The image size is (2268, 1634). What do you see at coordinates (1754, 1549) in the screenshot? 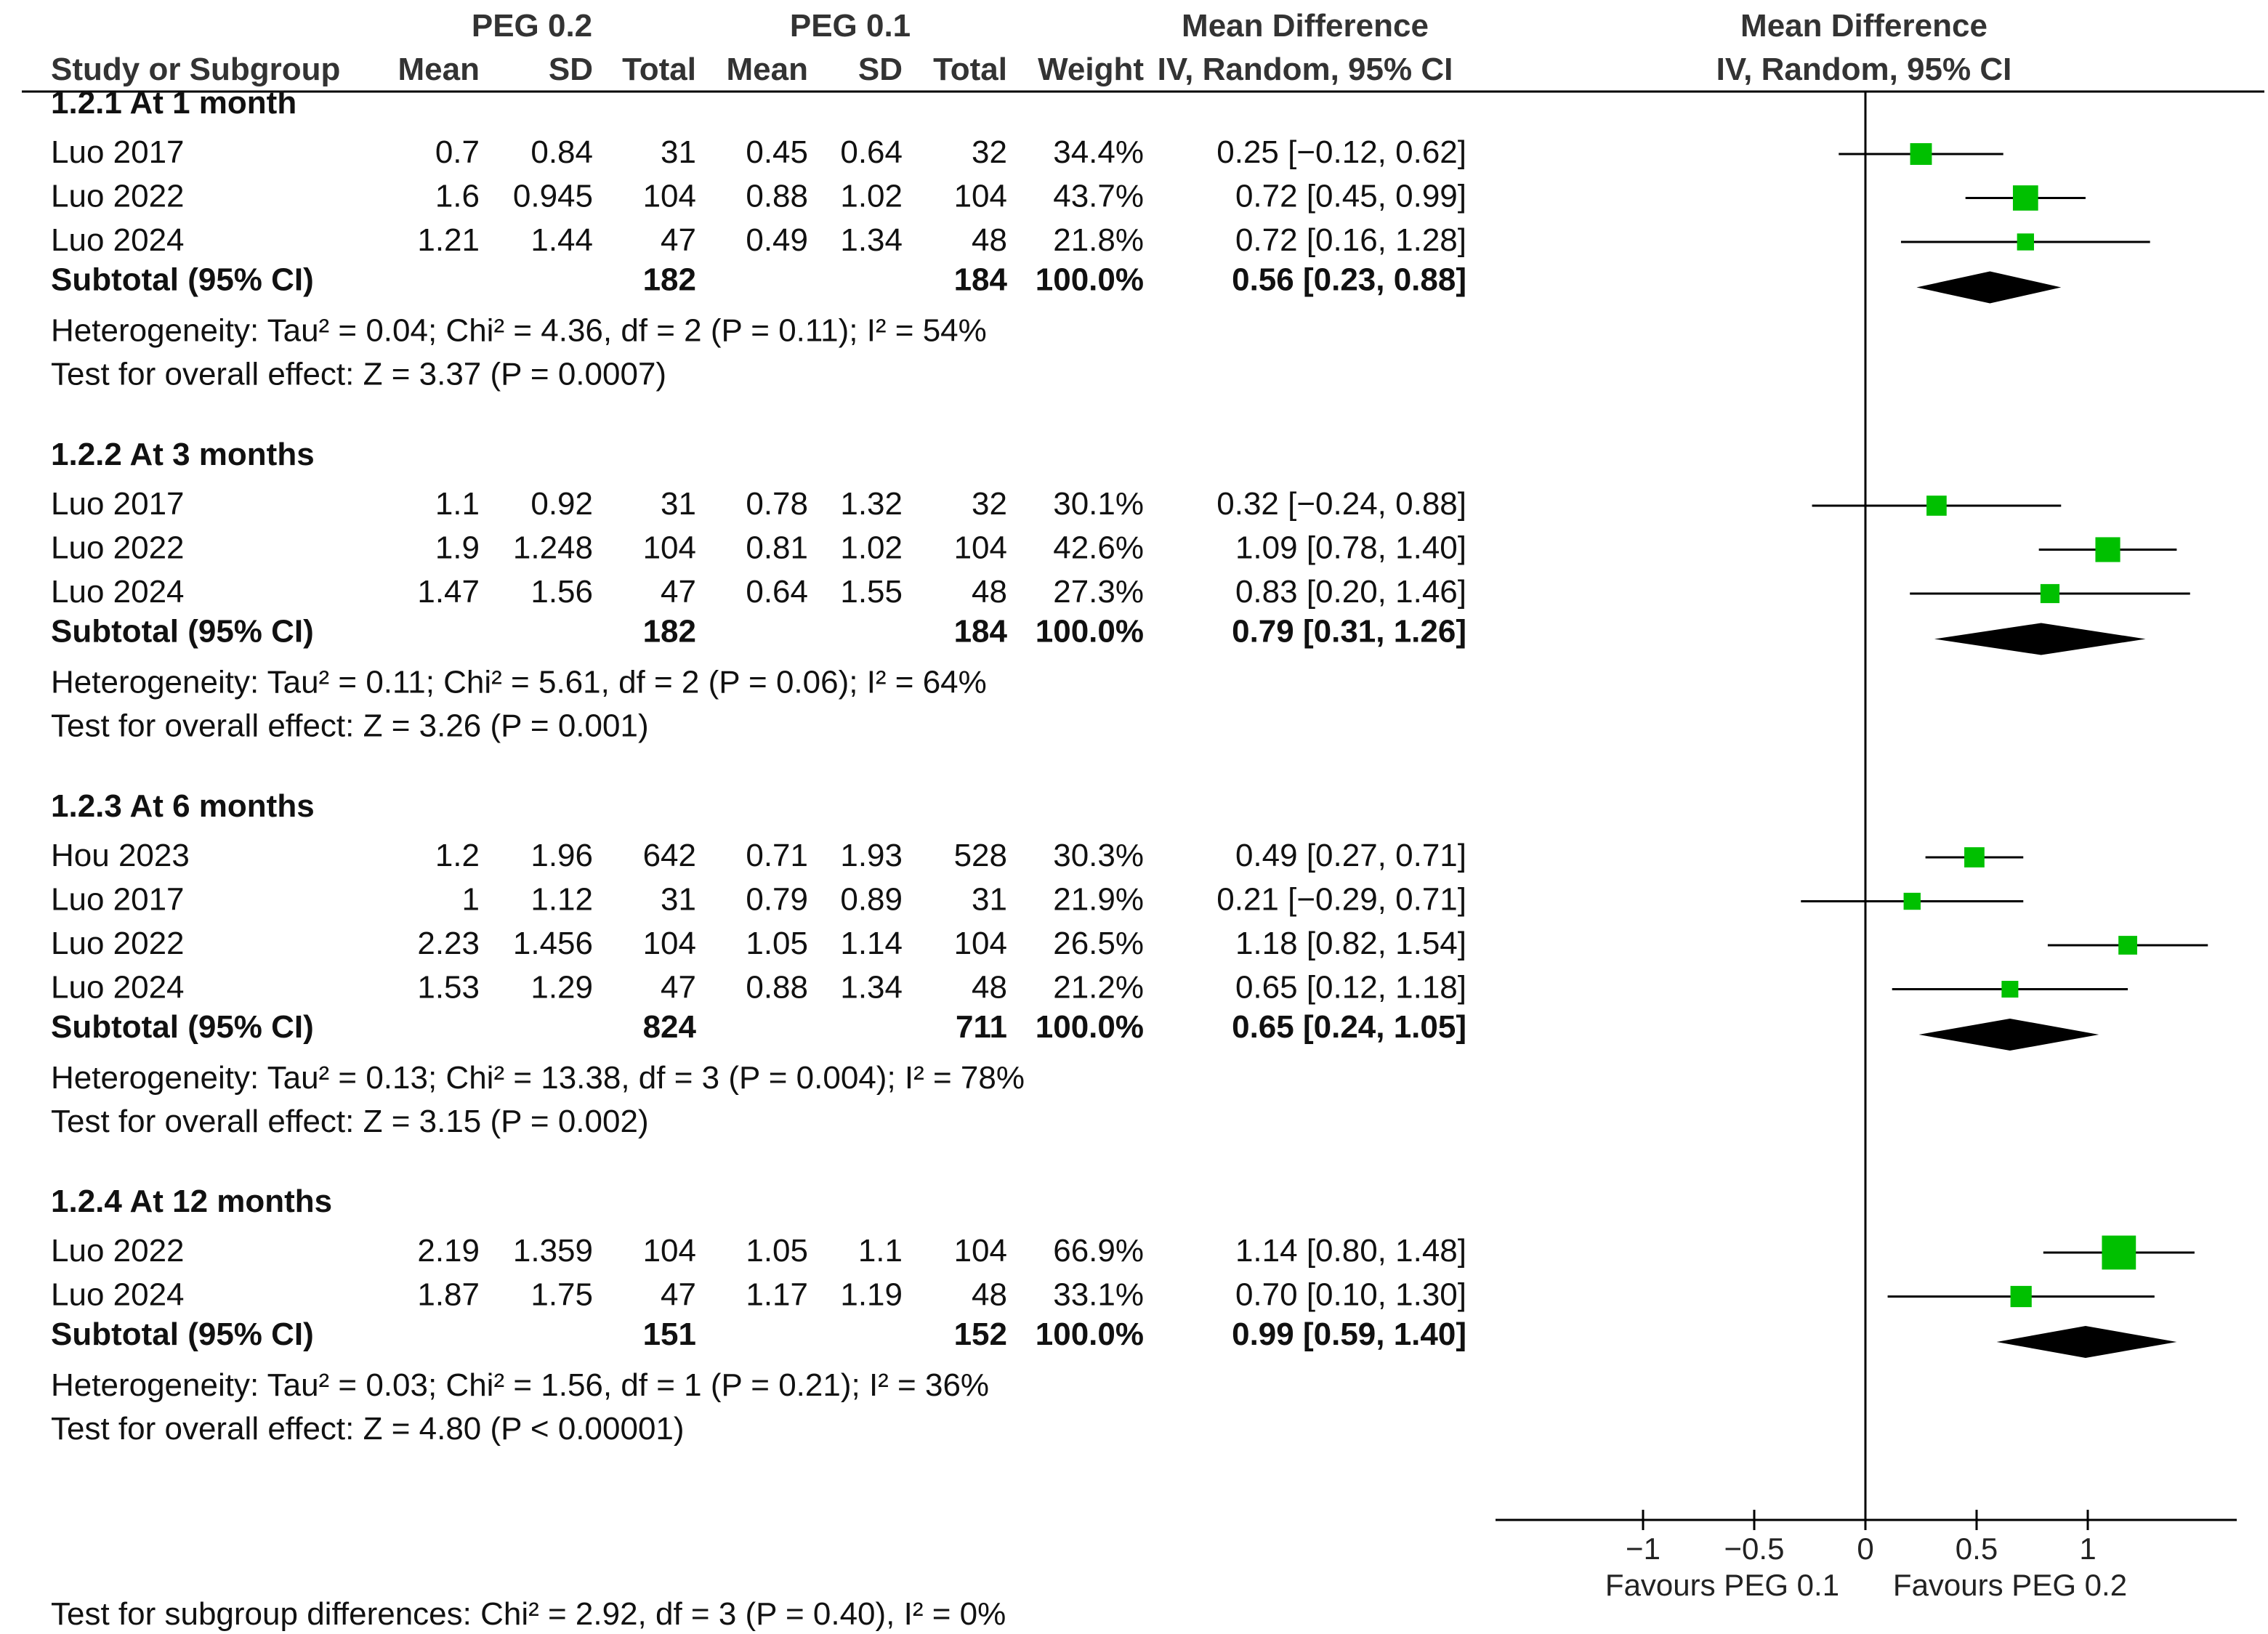
I see `x-tick-label: −0.5` at bounding box center [1754, 1549].